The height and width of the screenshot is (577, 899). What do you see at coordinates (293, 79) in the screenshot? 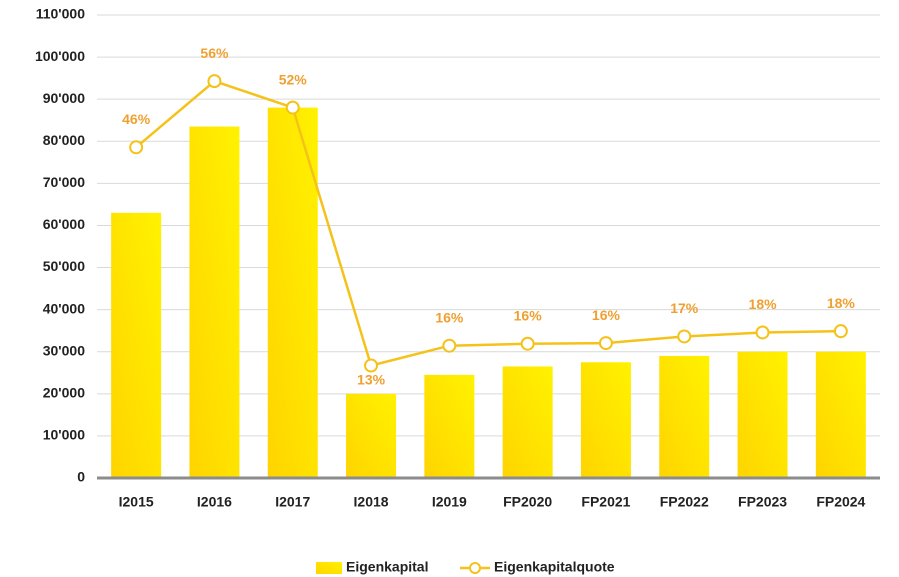
I see `data-label: 52%` at bounding box center [293, 79].